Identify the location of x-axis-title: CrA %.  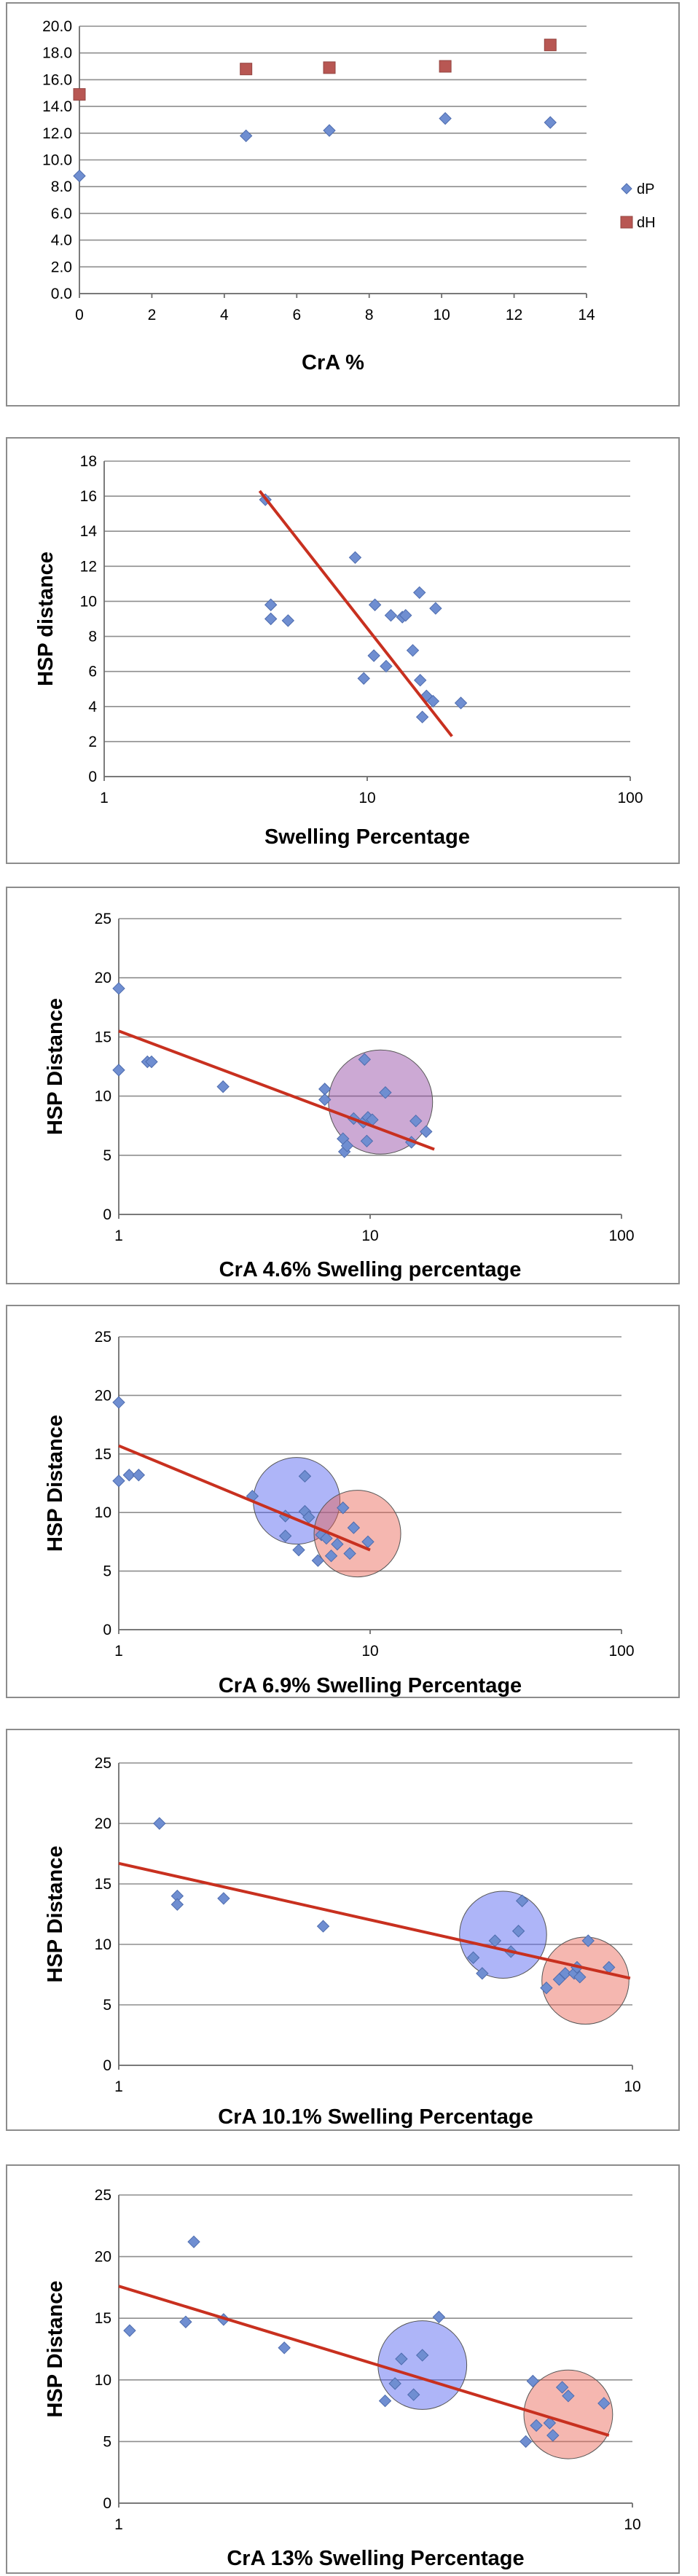
(333, 362).